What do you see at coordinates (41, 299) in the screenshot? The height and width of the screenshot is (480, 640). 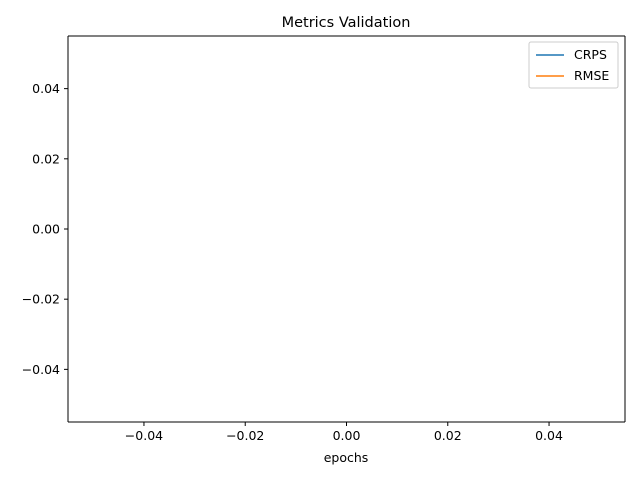 I see `y-tick-label: −0.02` at bounding box center [41, 299].